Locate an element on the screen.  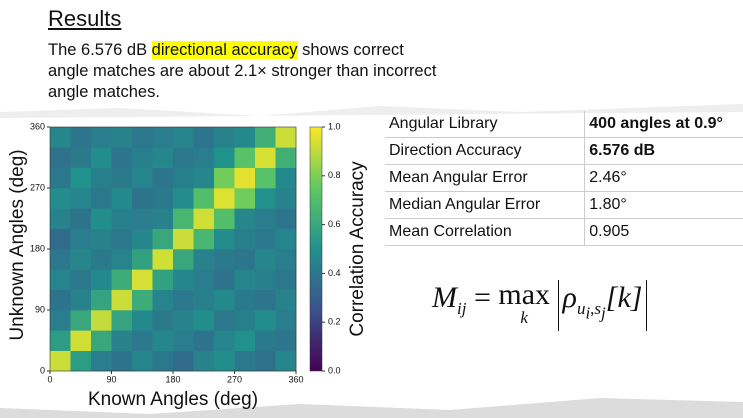
eq-max: max is located at coordinates (524, 294).